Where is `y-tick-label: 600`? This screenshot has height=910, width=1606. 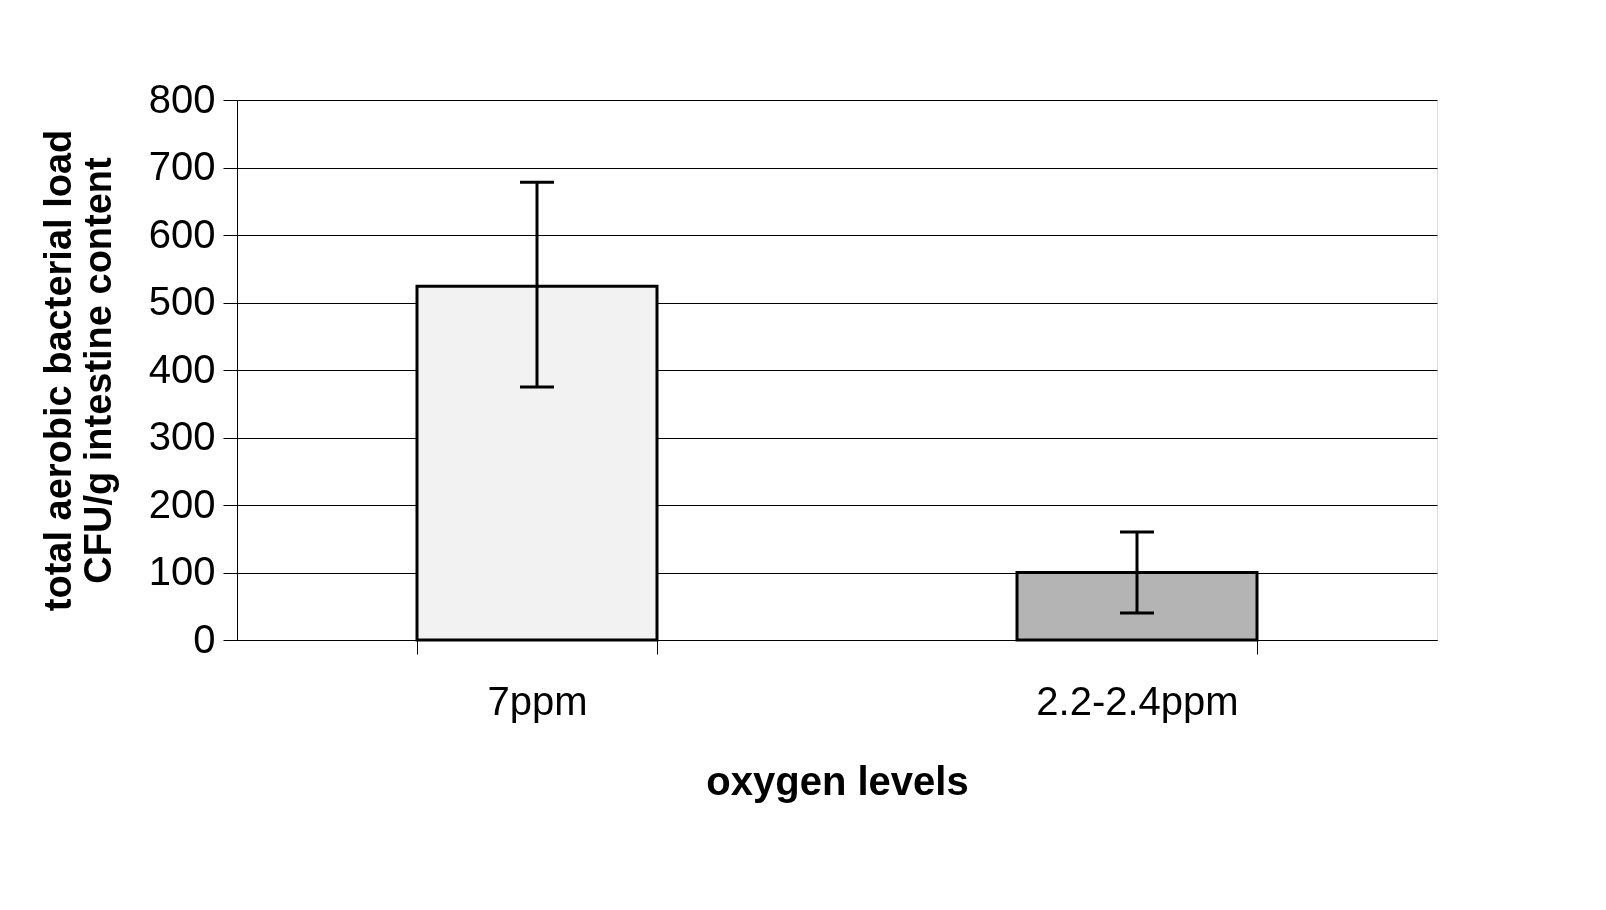 y-tick-label: 600 is located at coordinates (182, 233).